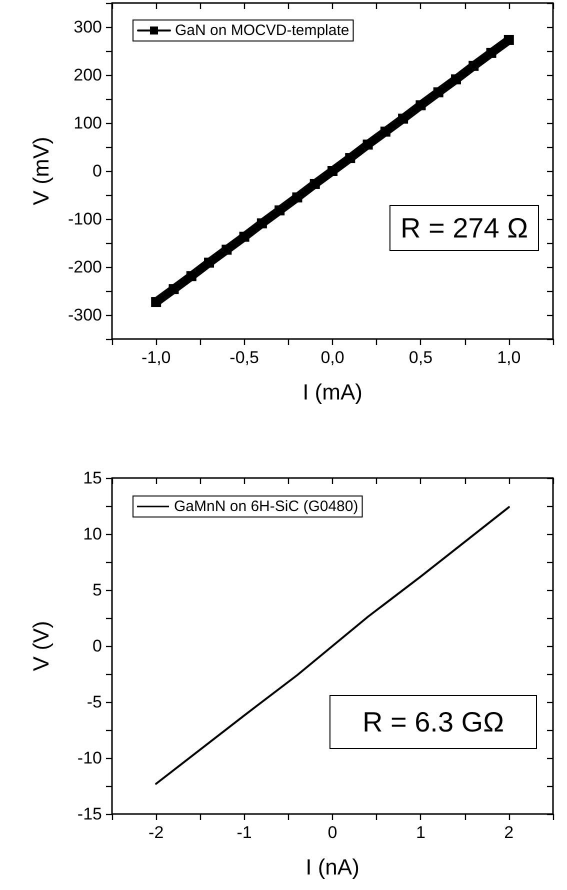  Describe the element at coordinates (333, 867) in the screenshot. I see `x-axis-title: I (nA)` at that location.